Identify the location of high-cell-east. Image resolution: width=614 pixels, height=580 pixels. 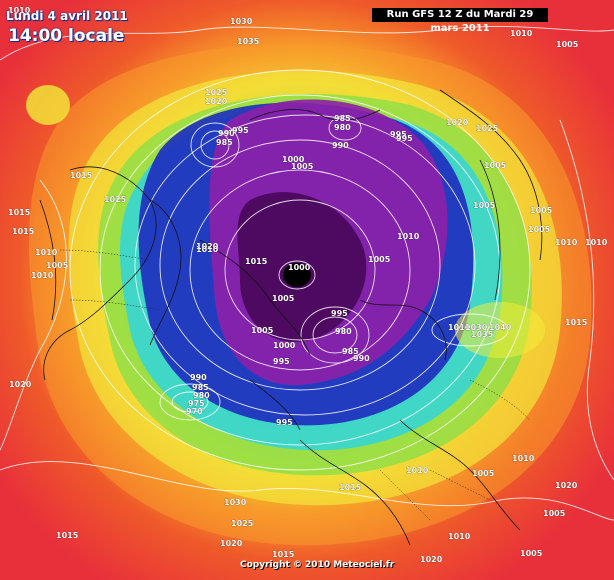
(500, 330).